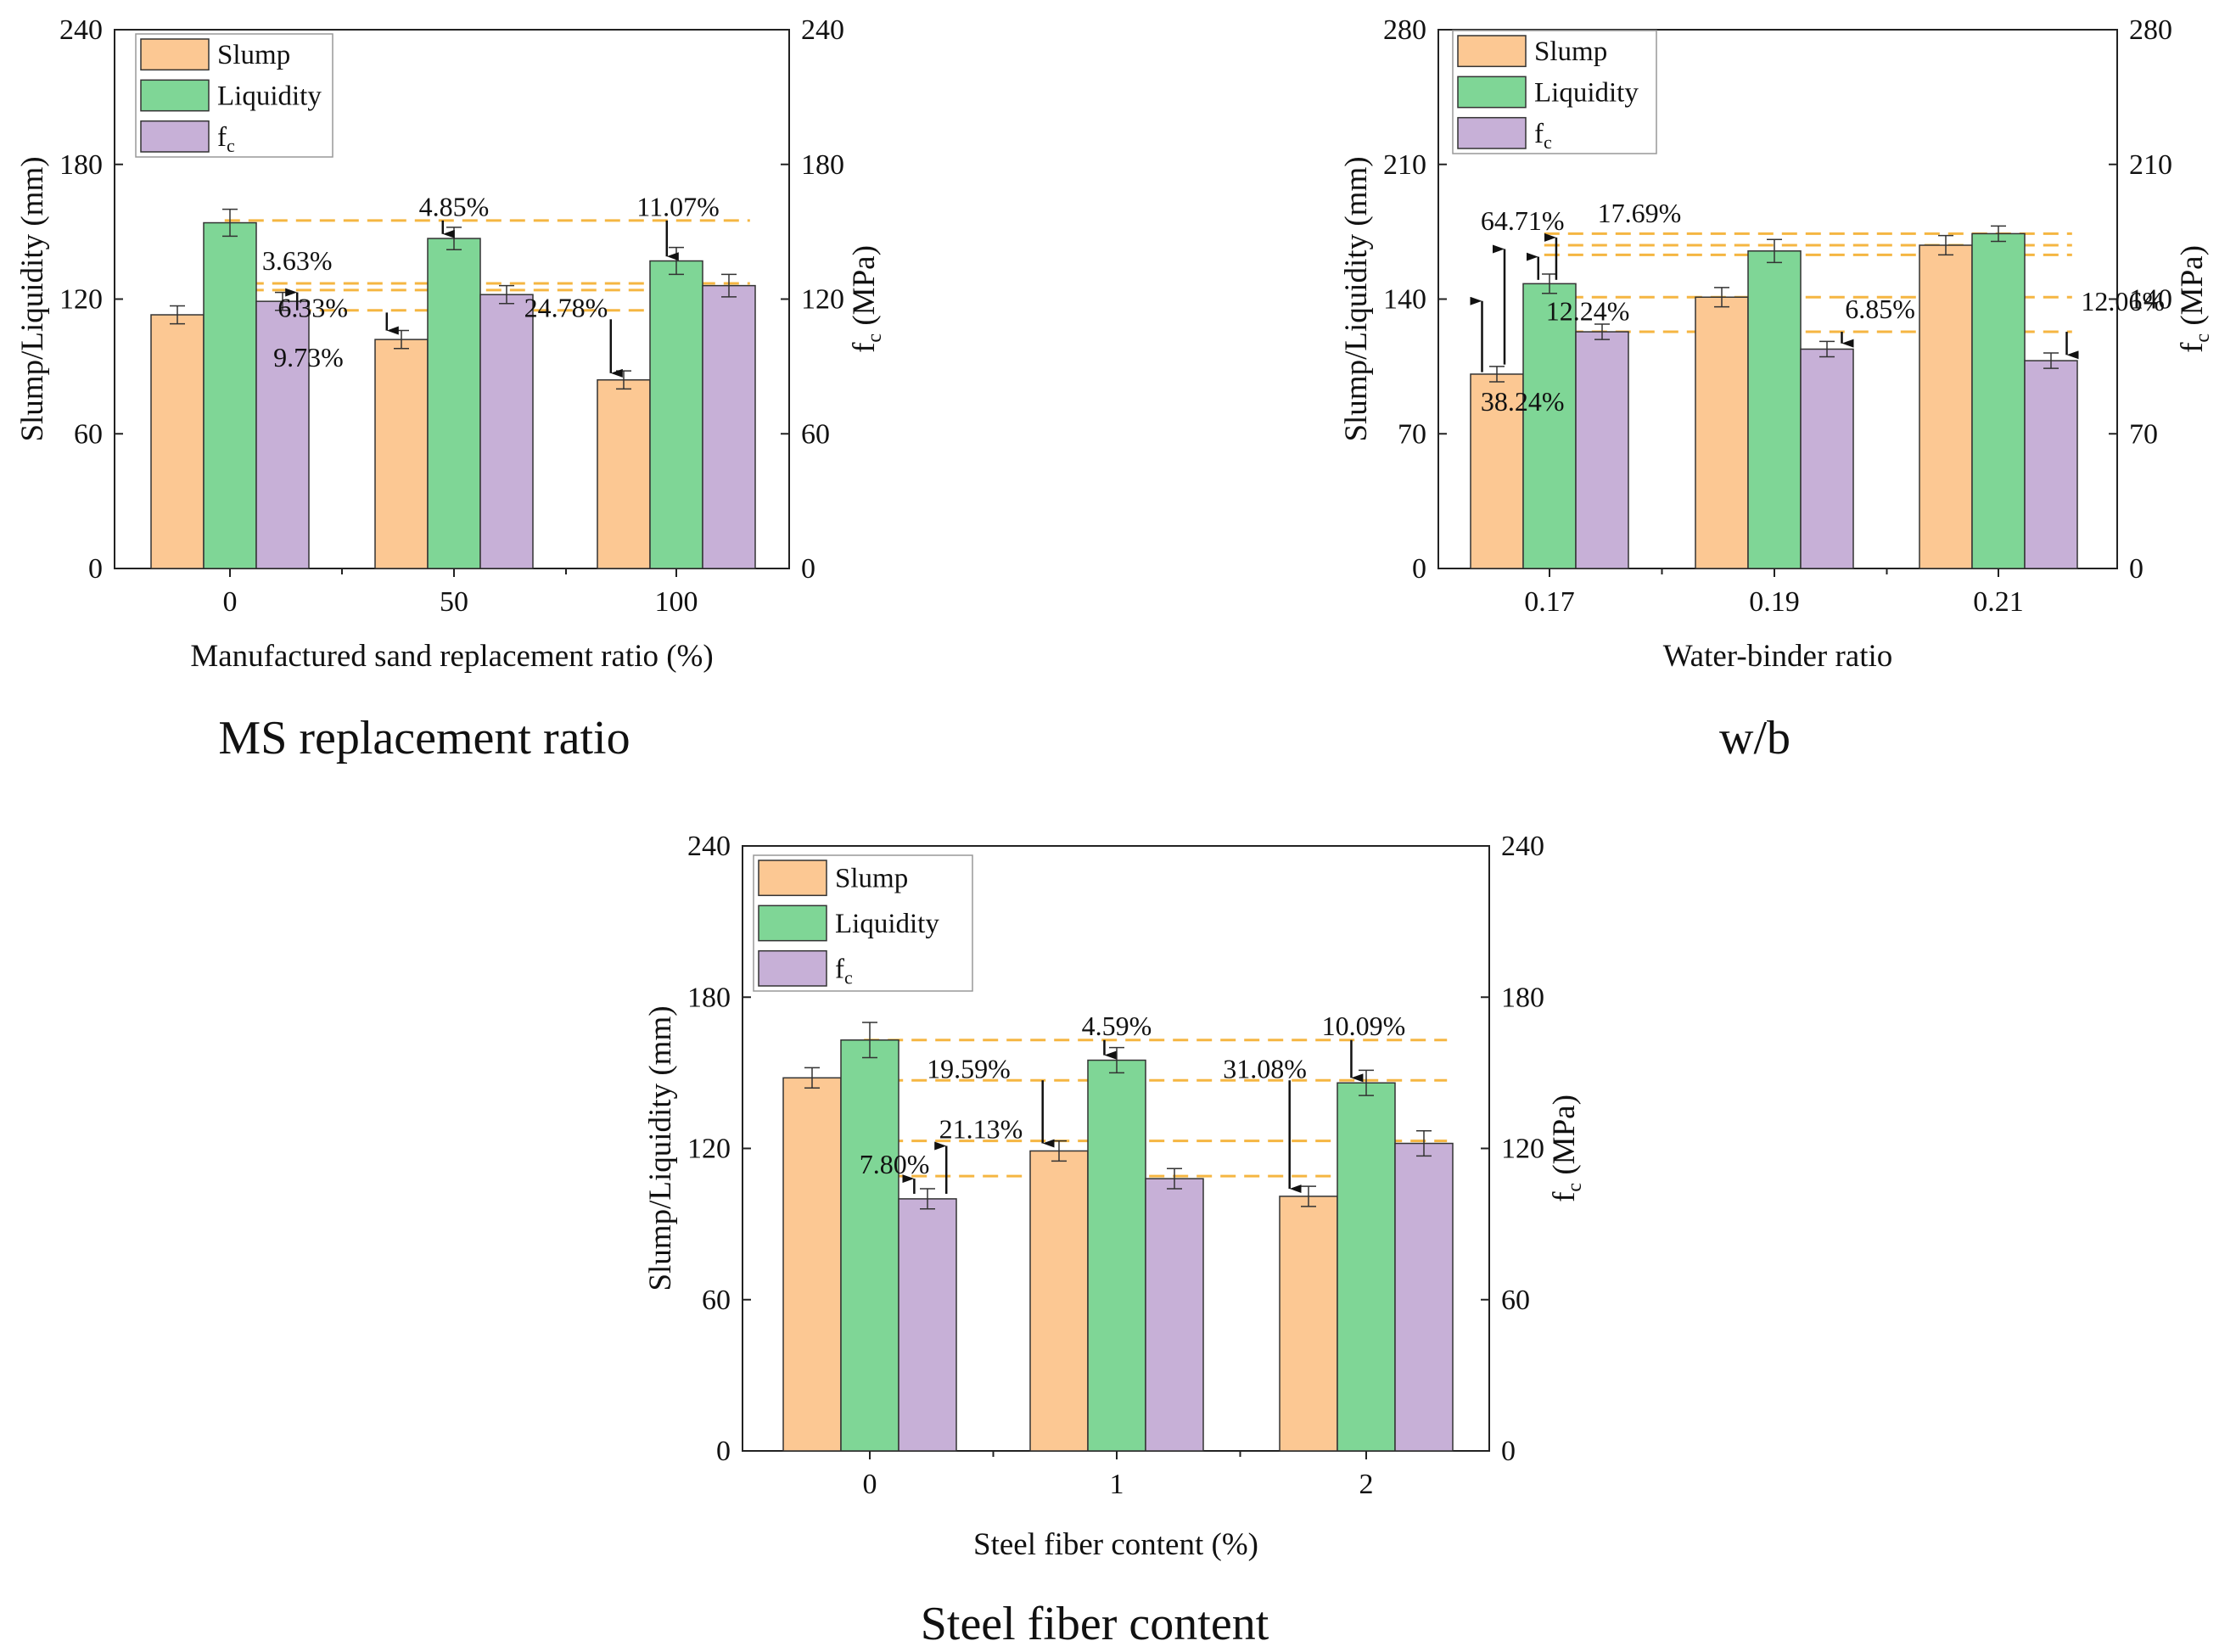 The height and width of the screenshot is (1652, 2236). Describe the element at coordinates (981, 1130) in the screenshot. I see `annotation-label: 21.13%` at that location.